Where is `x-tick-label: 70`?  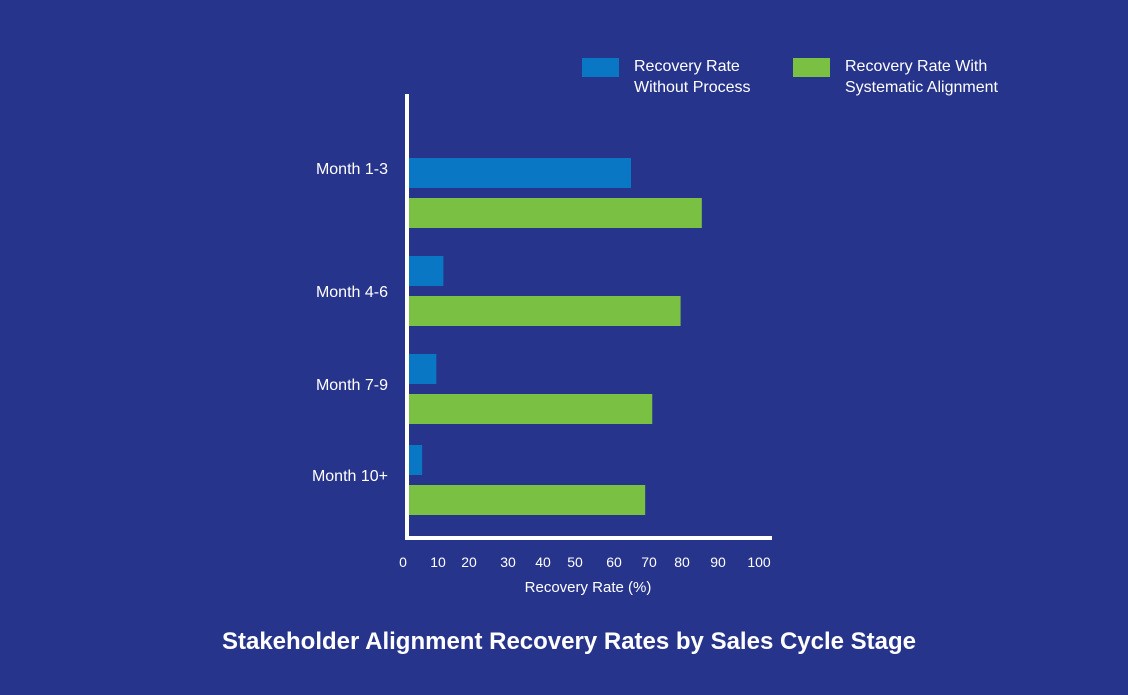 x-tick-label: 70 is located at coordinates (649, 562).